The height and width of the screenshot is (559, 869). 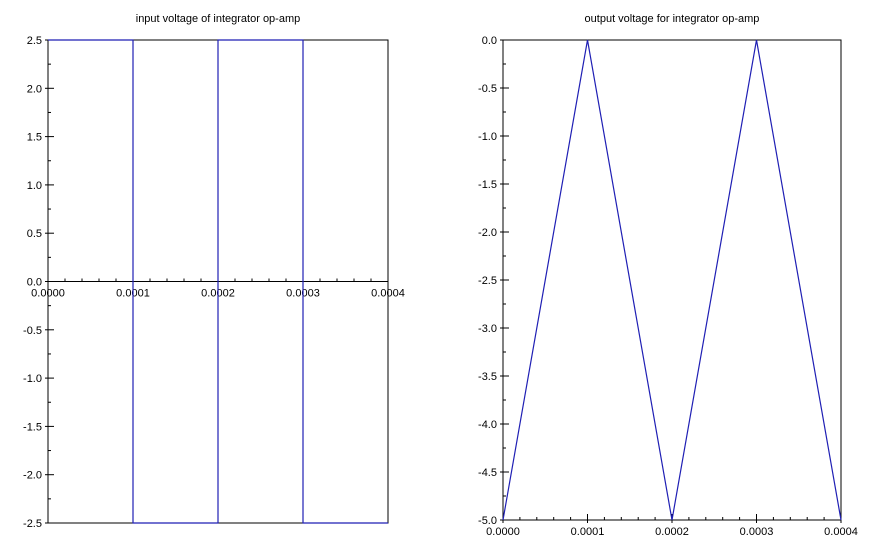 What do you see at coordinates (487, 521) in the screenshot?
I see `y-tick-label: -5.0` at bounding box center [487, 521].